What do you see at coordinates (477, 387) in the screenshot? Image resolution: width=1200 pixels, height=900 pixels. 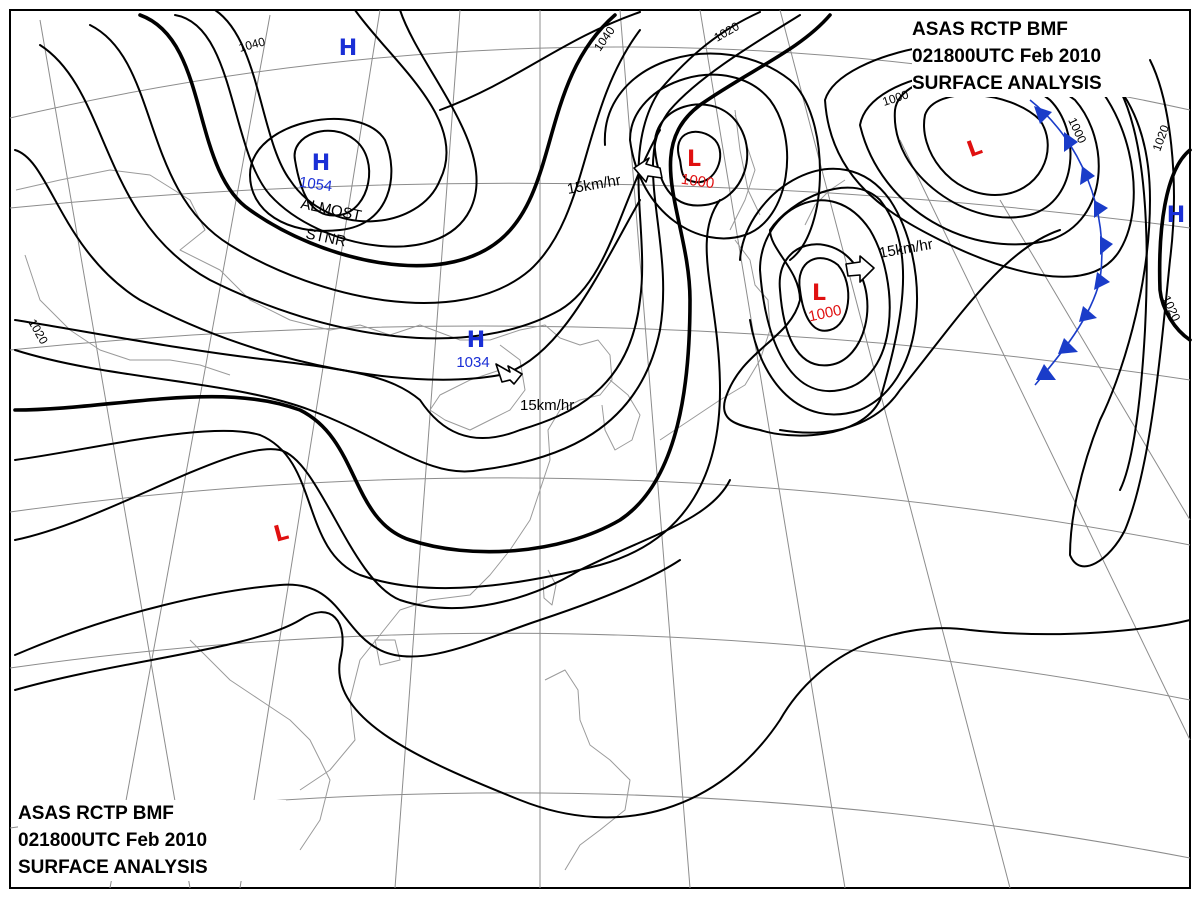 I see `coastline-bay` at bounding box center [477, 387].